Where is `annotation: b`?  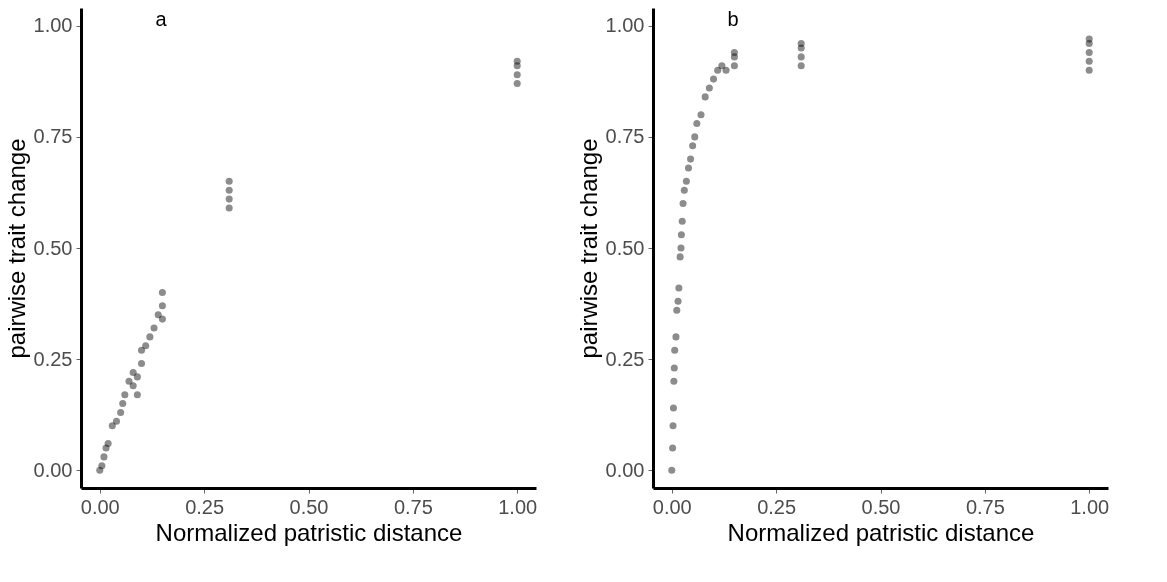 annotation: b is located at coordinates (733, 19).